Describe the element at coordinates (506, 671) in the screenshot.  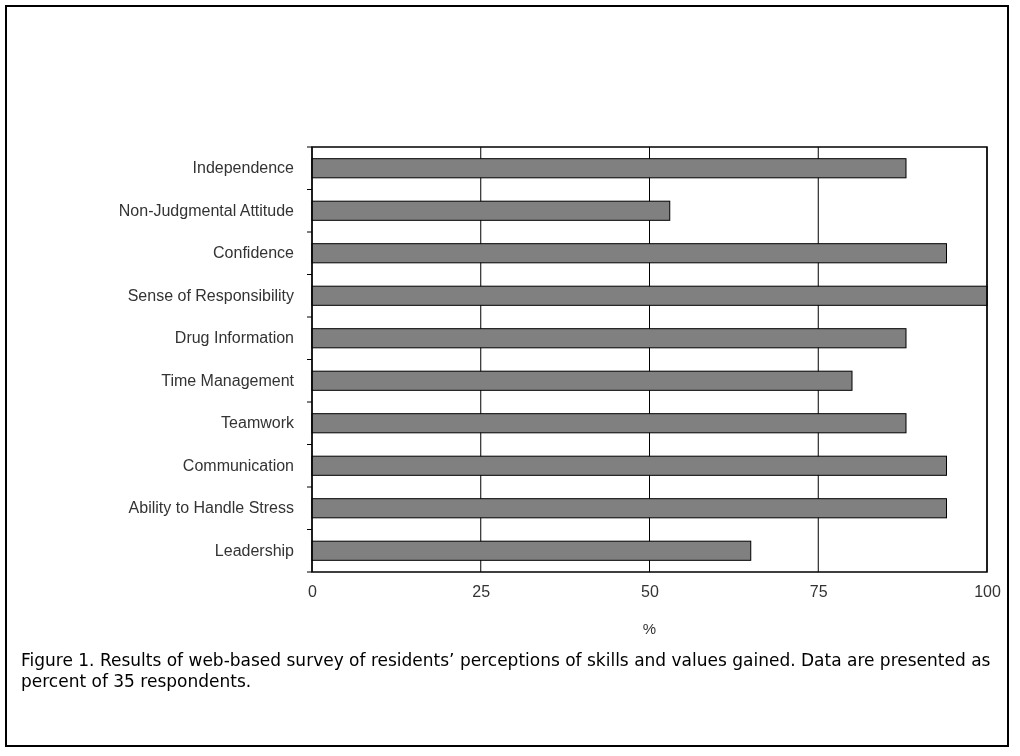
I see `caption: Figure 1. Results of web-based survey of residents’ perceptions of skills and values gained. Data are presented as percent of 35 respondents.` at that location.